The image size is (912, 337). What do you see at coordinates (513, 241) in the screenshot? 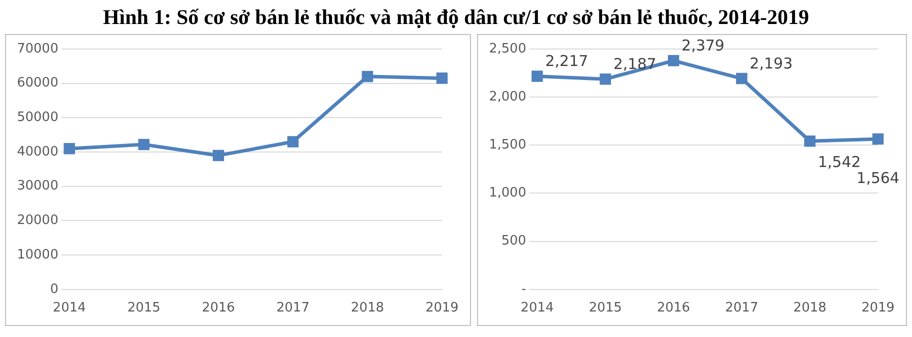
I see `y-tick-label: 500` at bounding box center [513, 241].